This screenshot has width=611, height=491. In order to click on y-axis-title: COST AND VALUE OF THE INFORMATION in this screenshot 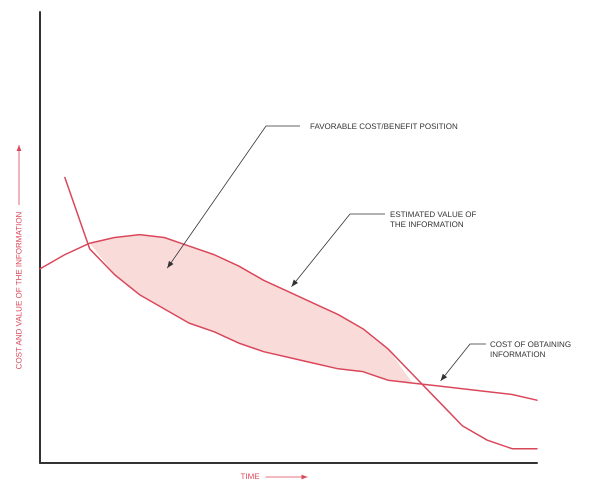, I will do `click(19, 290)`.